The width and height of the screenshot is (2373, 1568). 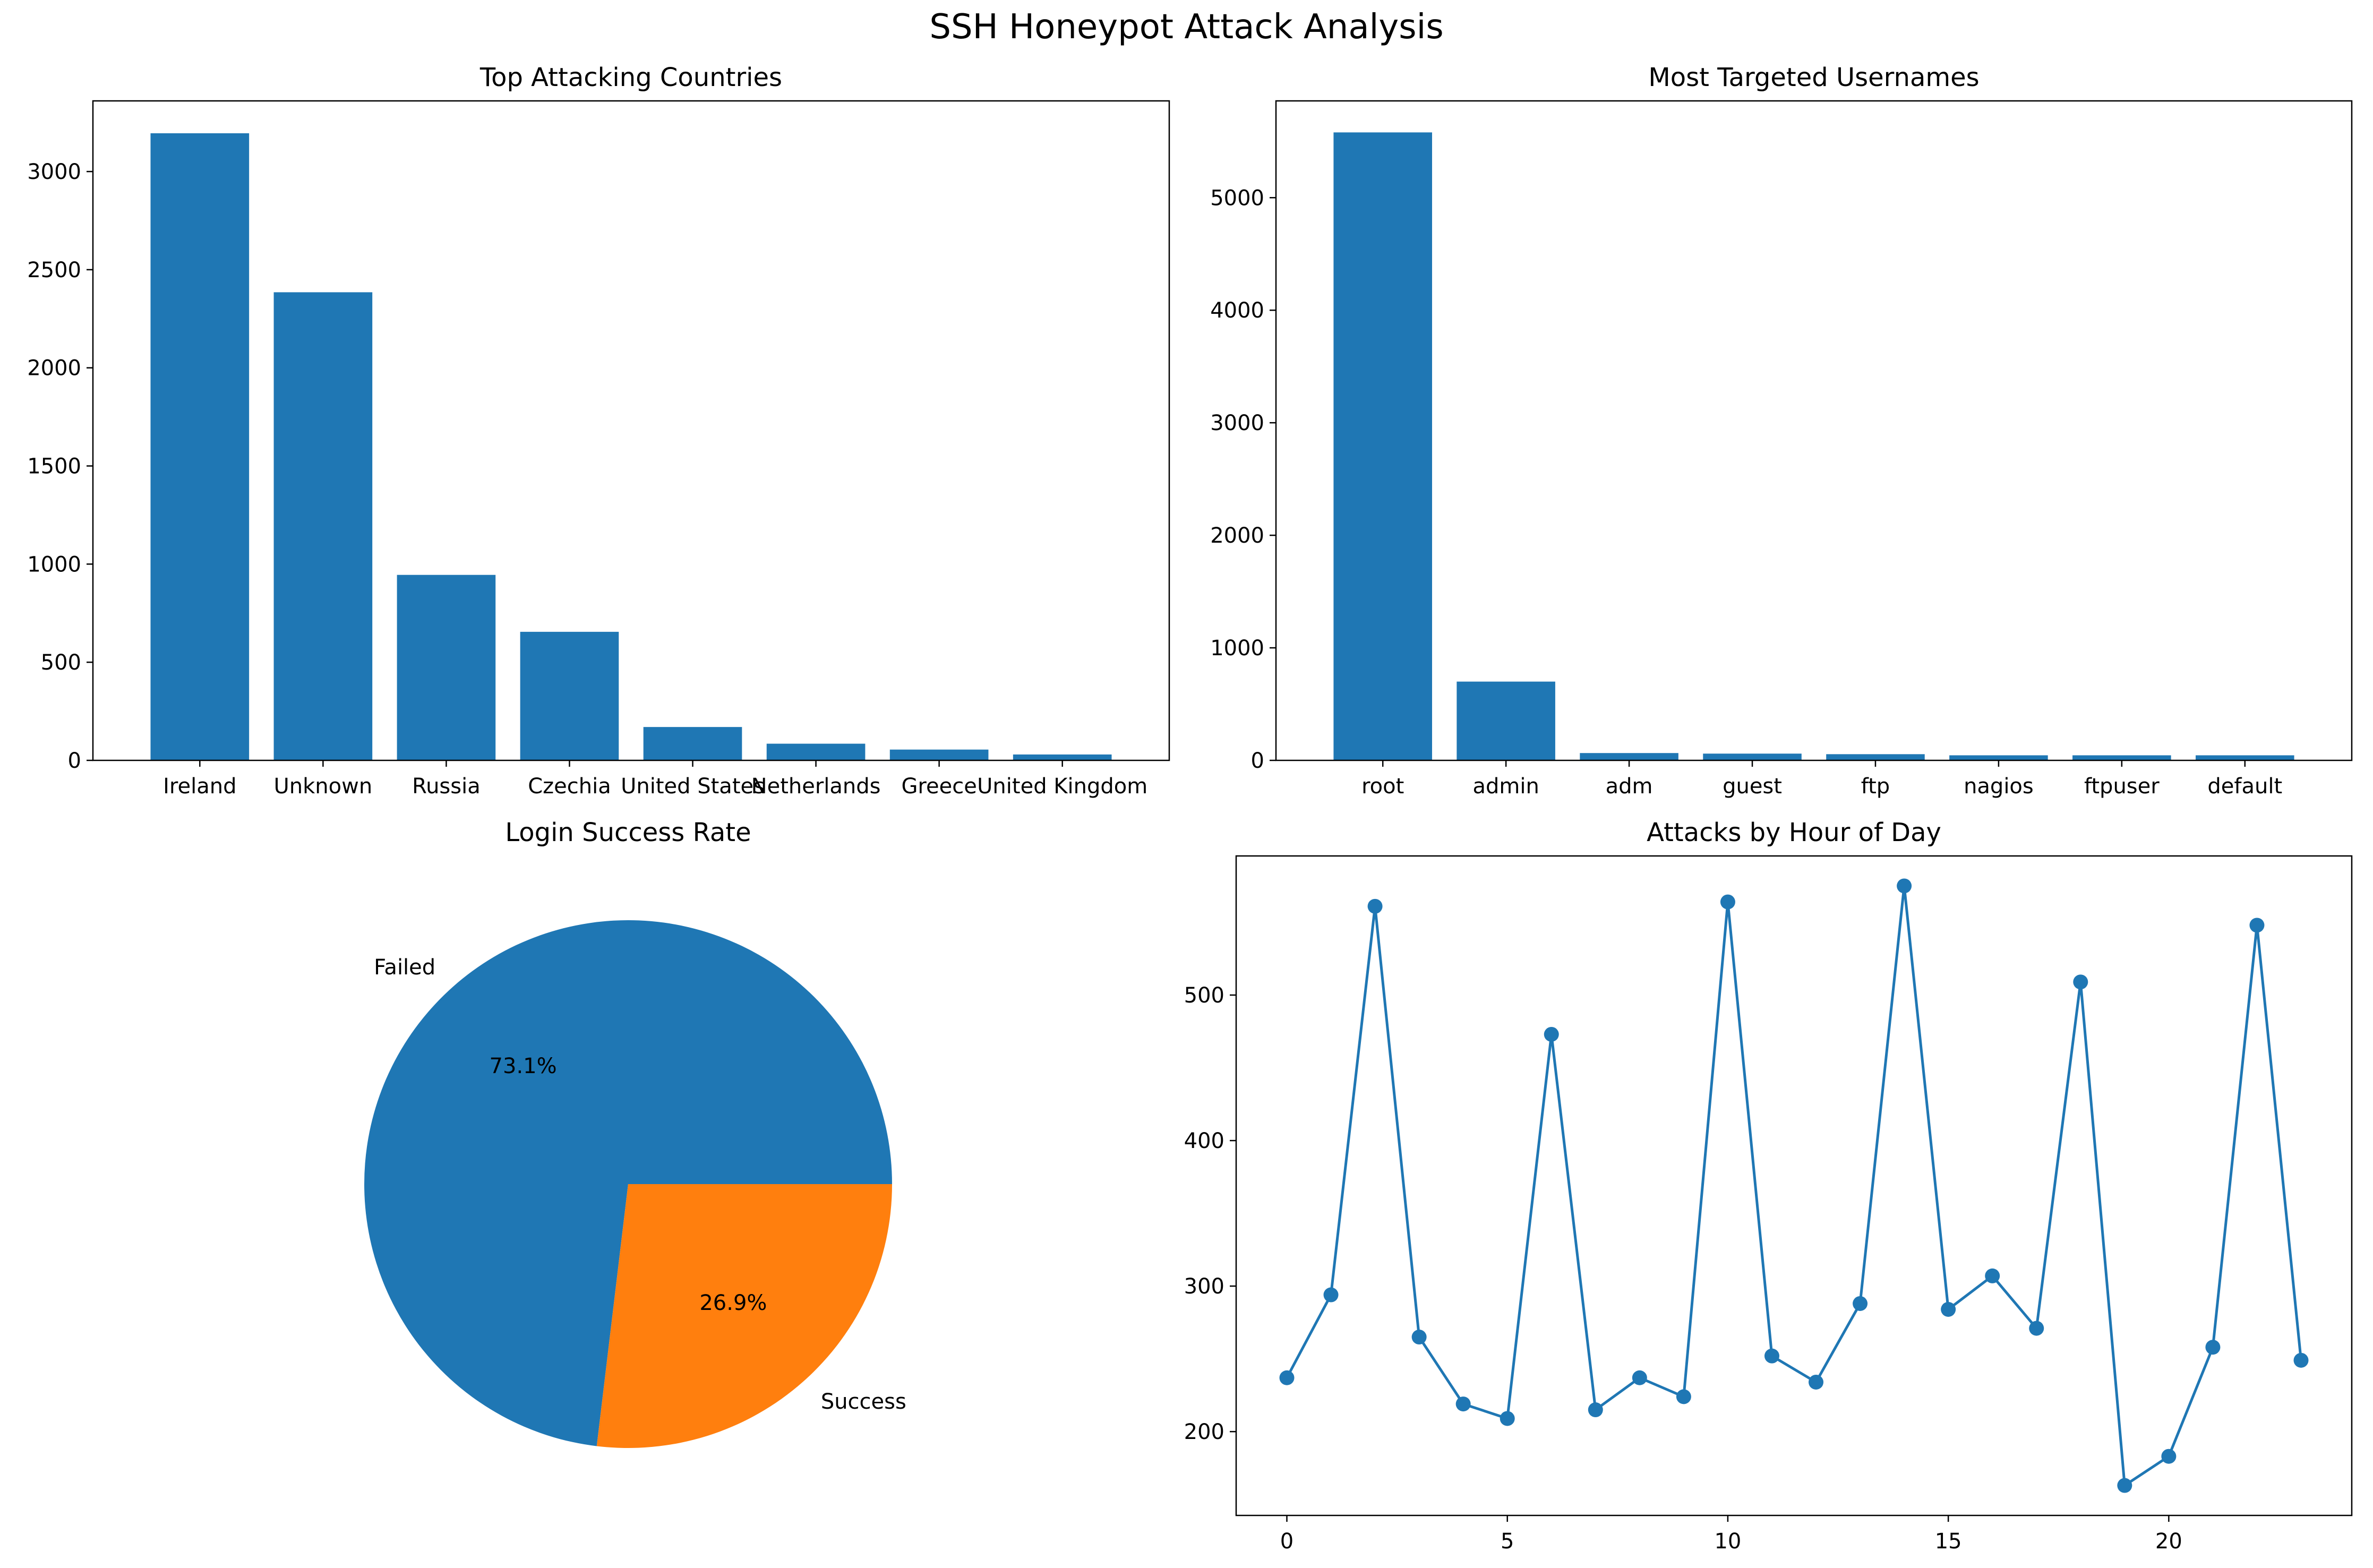 What do you see at coordinates (1875, 786) in the screenshot?
I see `x-tick-label: ftp` at bounding box center [1875, 786].